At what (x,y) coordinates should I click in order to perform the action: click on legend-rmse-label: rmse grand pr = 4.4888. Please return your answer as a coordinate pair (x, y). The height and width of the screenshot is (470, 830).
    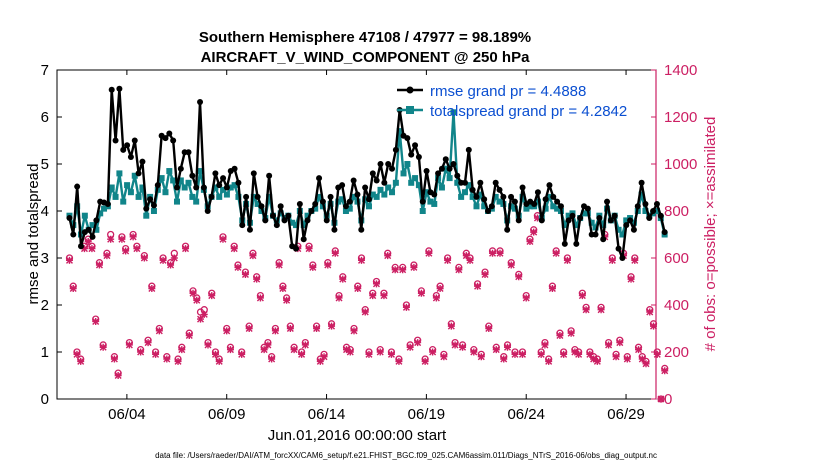
    Looking at the image, I should click on (508, 91).